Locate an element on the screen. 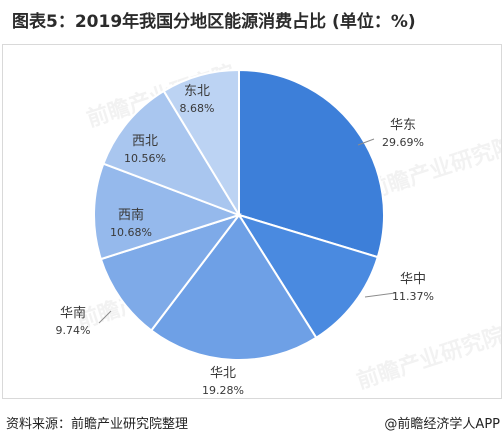 The image size is (504, 441). watermark-text: 前瞻产业研究院 is located at coordinates (427, 358).